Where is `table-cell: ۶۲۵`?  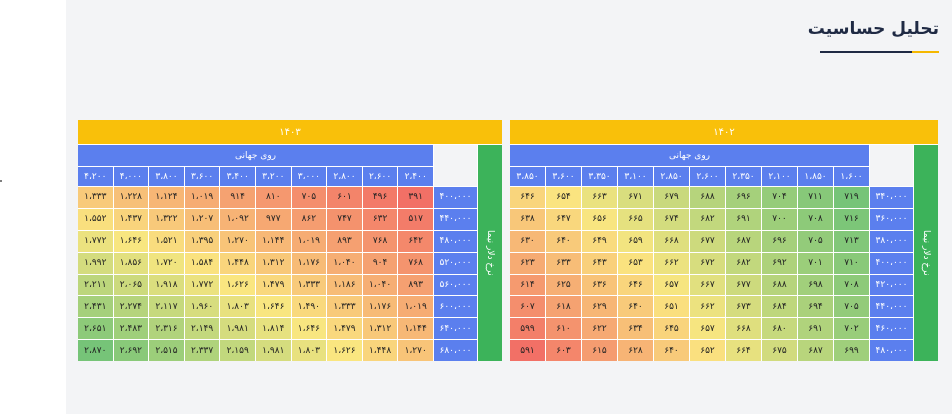 table-cell: ۶۲۵ is located at coordinates (563, 285).